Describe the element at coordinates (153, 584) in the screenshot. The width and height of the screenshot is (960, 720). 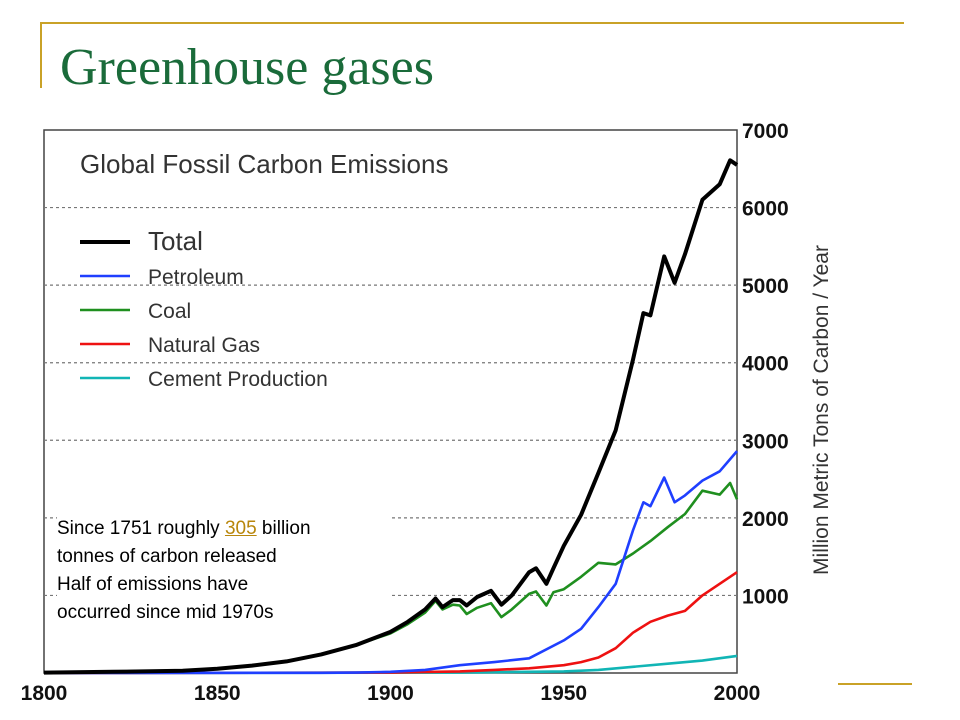
I see `note-line3: Half of emissions have` at that location.